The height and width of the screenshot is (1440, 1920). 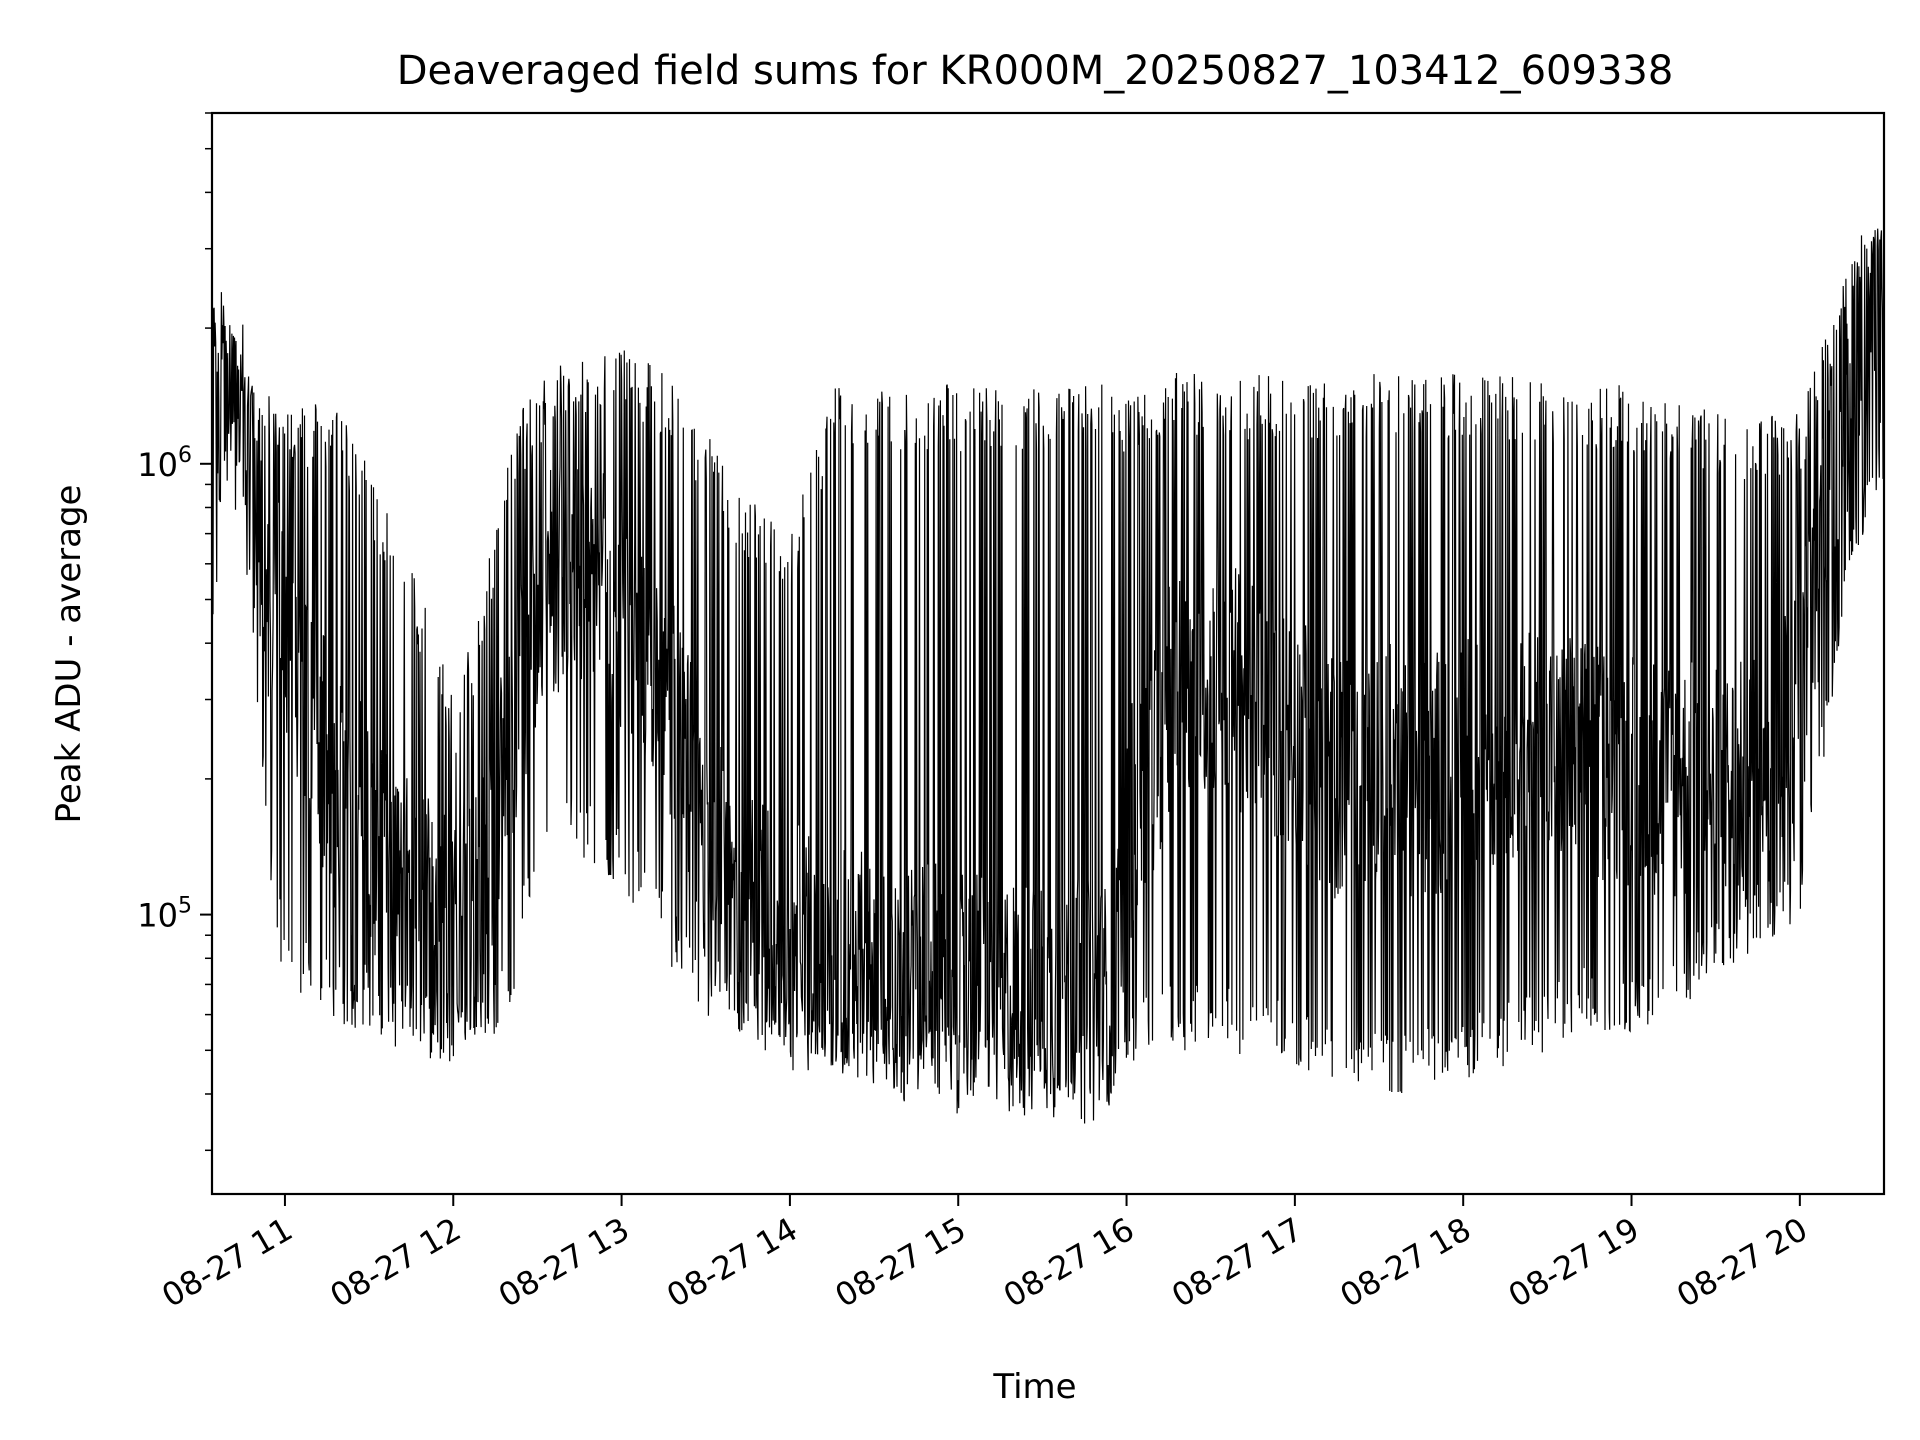 I want to click on y-axis-label: Peak ADU - average, so click(x=69, y=654).